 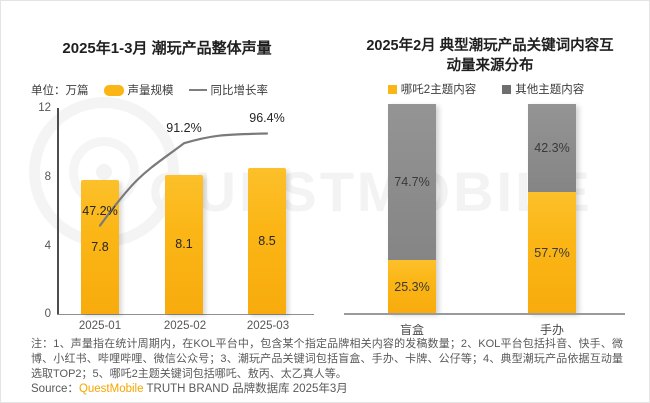 I want to click on segment-other-blindbox: 74.7%, so click(x=412, y=182).